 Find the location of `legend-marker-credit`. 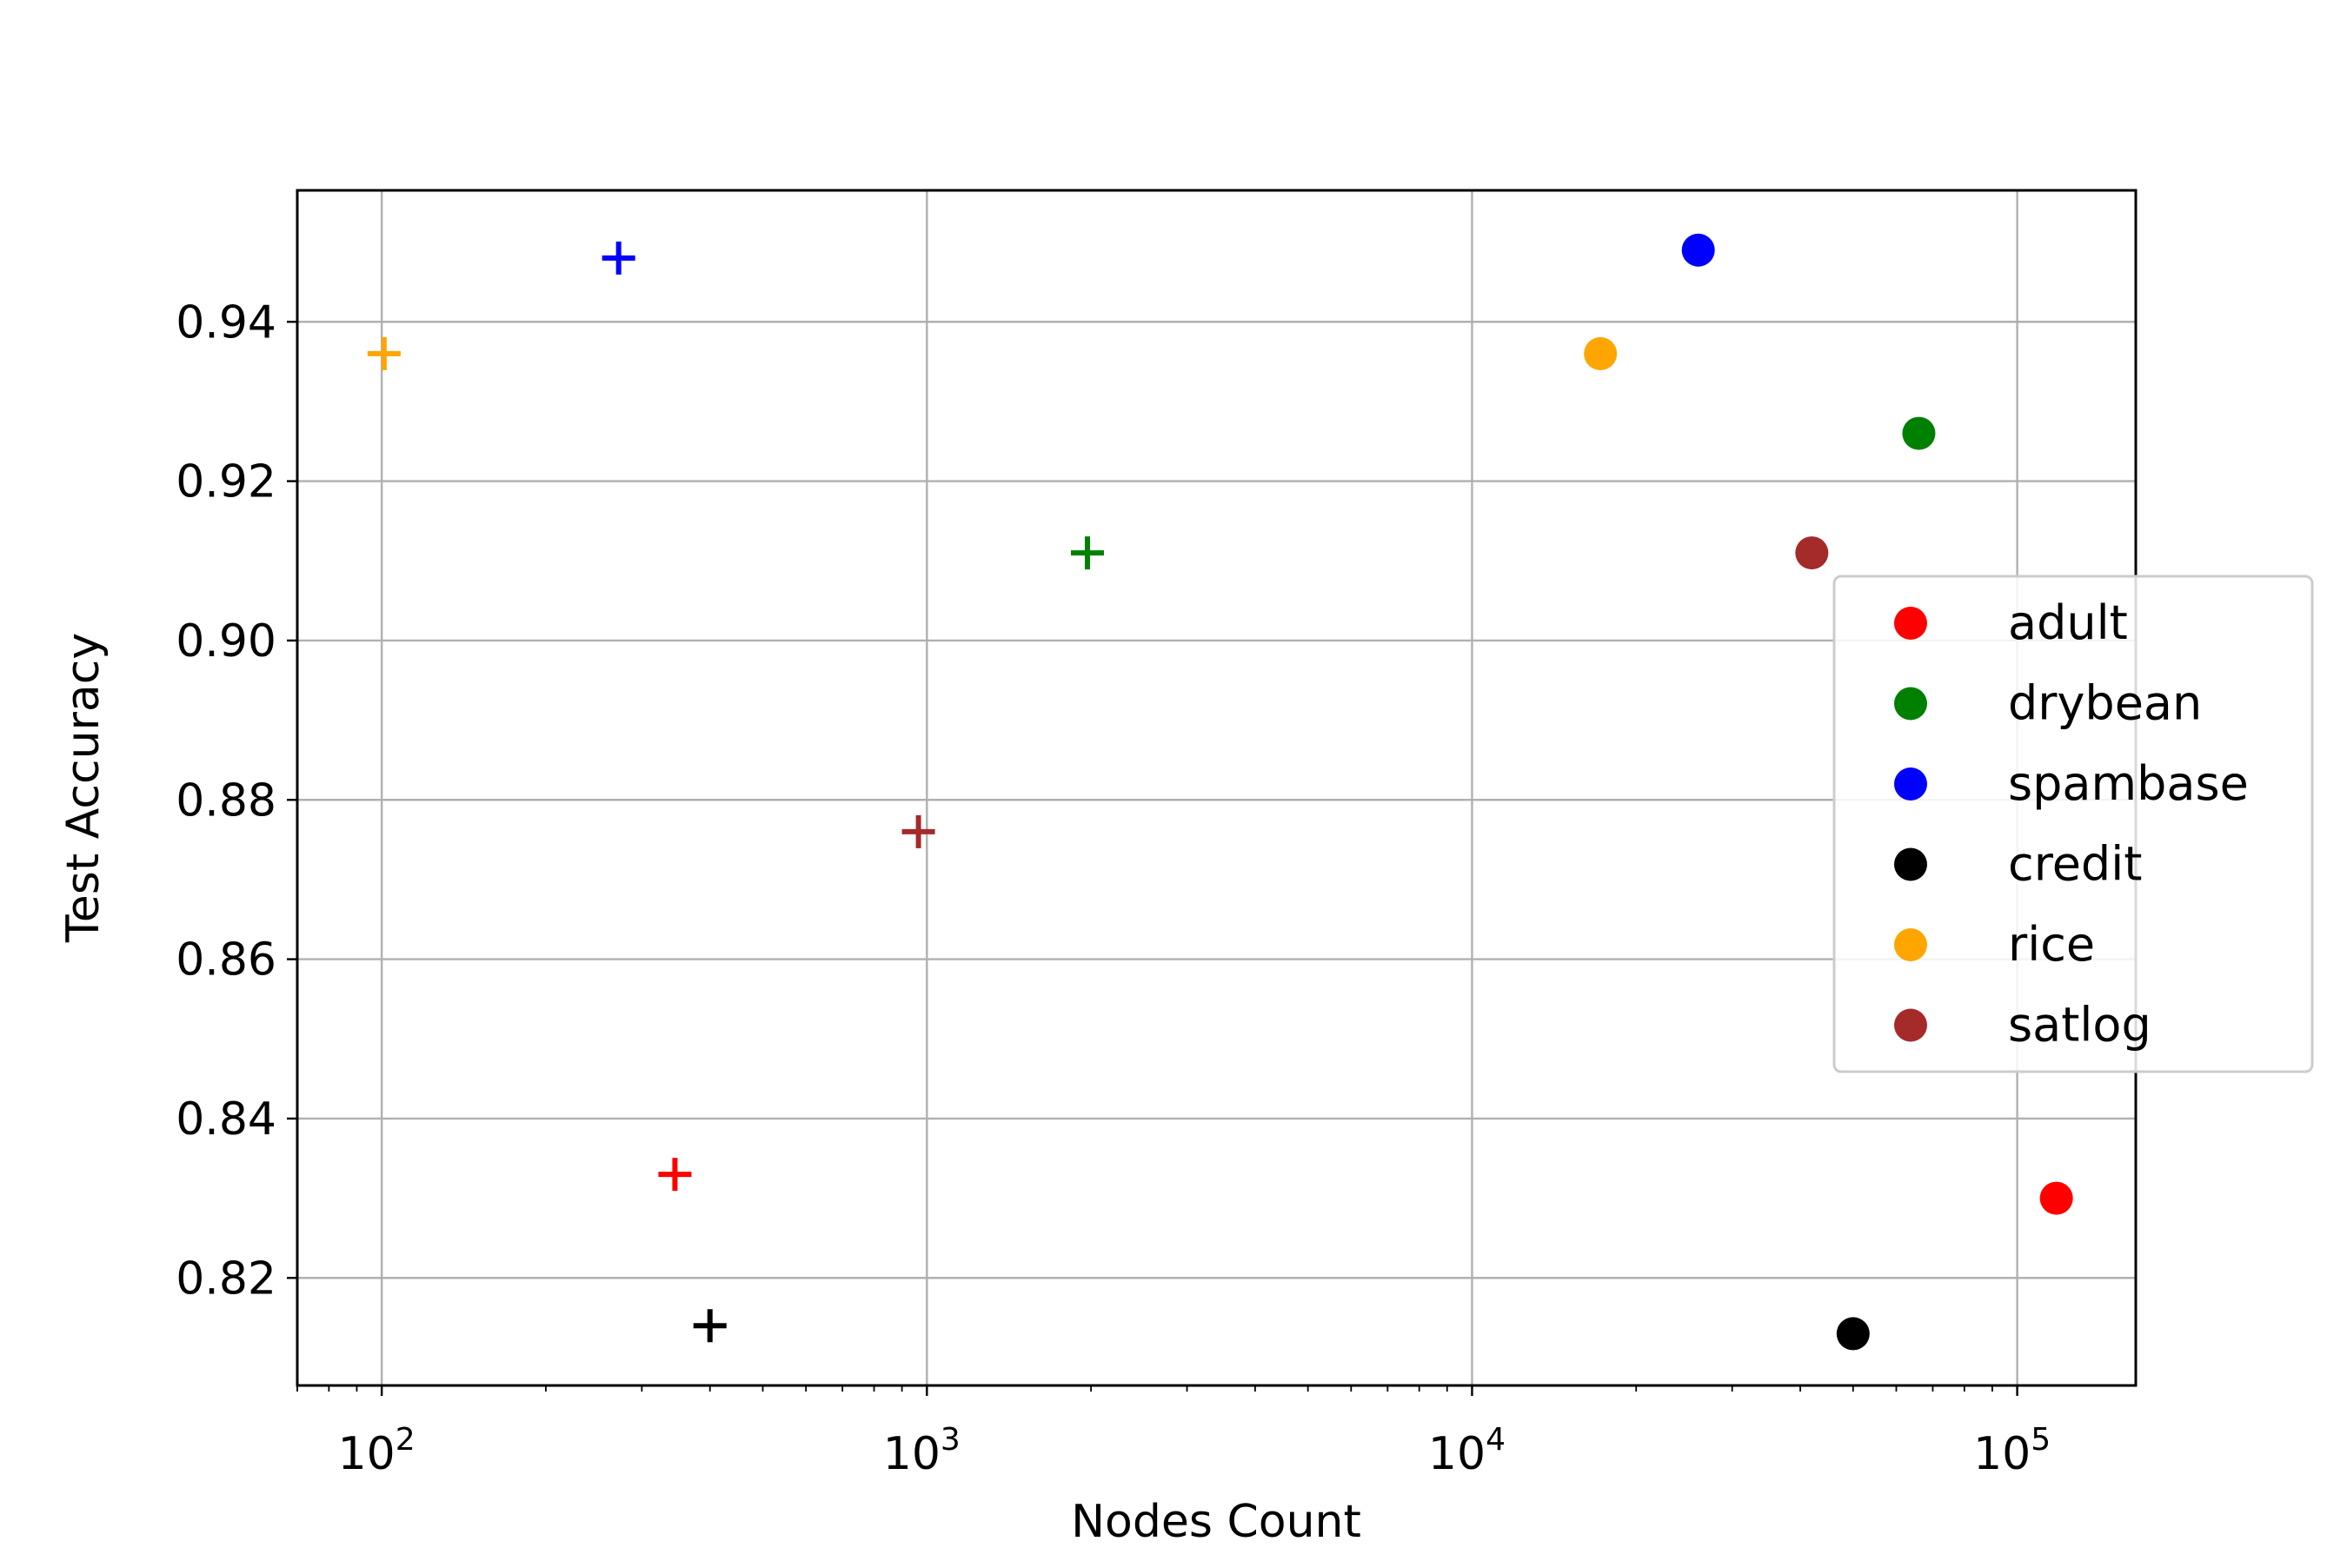

legend-marker-credit is located at coordinates (1910, 864).